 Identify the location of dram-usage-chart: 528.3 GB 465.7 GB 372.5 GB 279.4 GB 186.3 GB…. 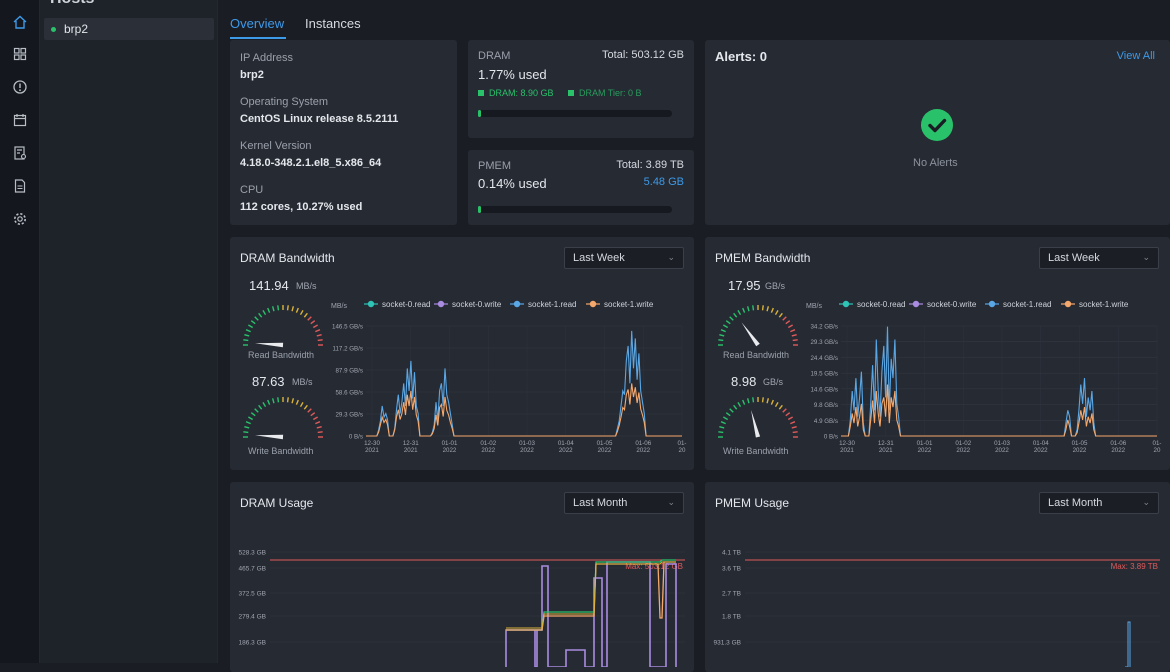
(462, 608).